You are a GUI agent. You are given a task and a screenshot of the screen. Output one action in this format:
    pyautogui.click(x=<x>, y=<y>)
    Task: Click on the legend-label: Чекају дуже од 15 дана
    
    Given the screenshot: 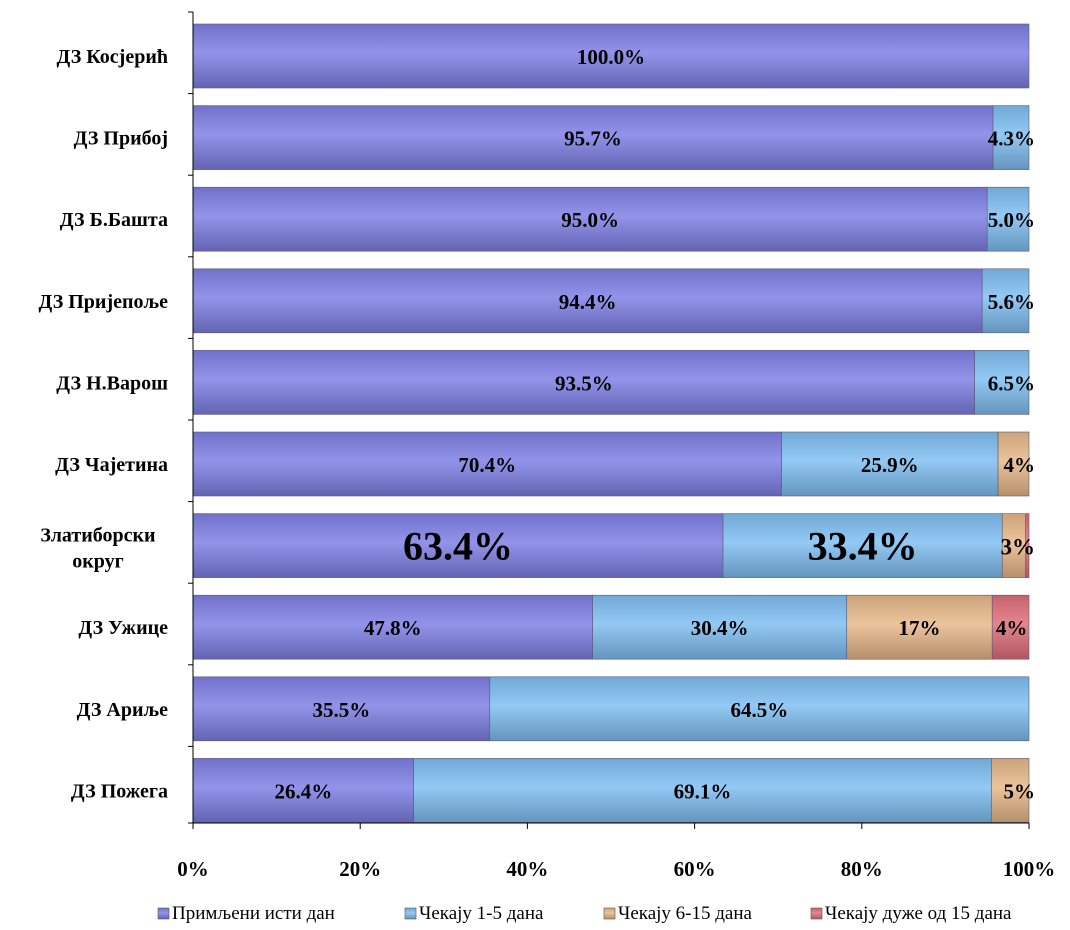 What is the action you would take?
    pyautogui.click(x=918, y=913)
    